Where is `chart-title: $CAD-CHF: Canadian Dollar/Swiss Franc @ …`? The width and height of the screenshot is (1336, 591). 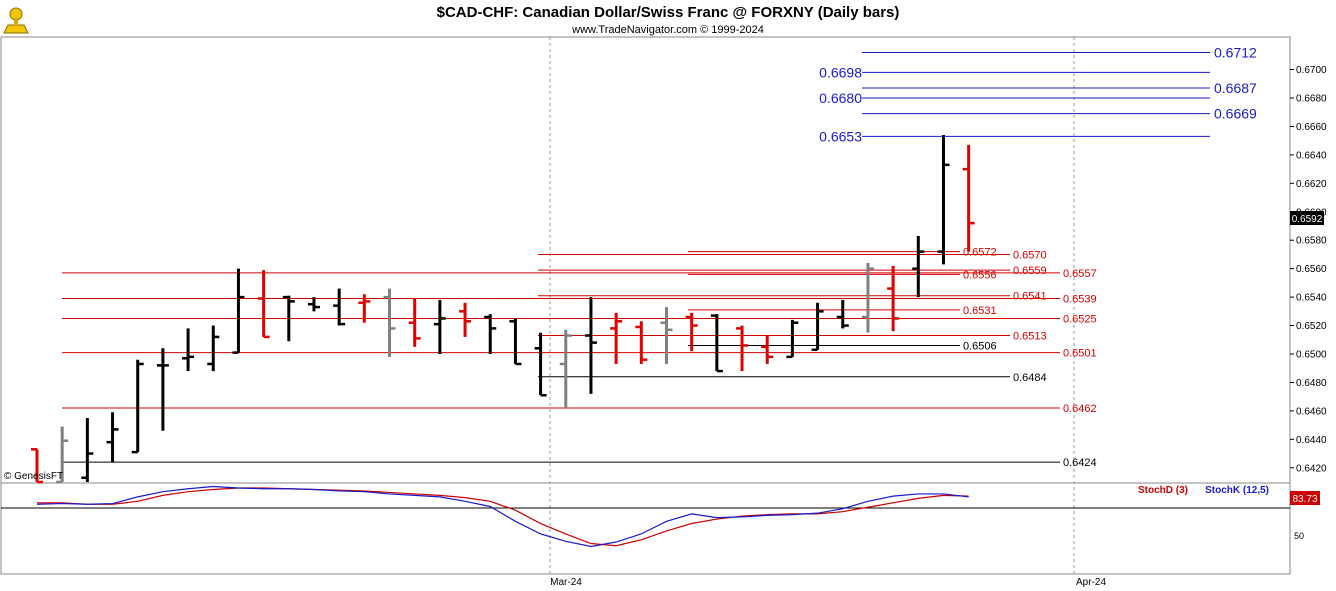
chart-title: $CAD-CHF: Canadian Dollar/Swiss Franc @ … is located at coordinates (668, 12).